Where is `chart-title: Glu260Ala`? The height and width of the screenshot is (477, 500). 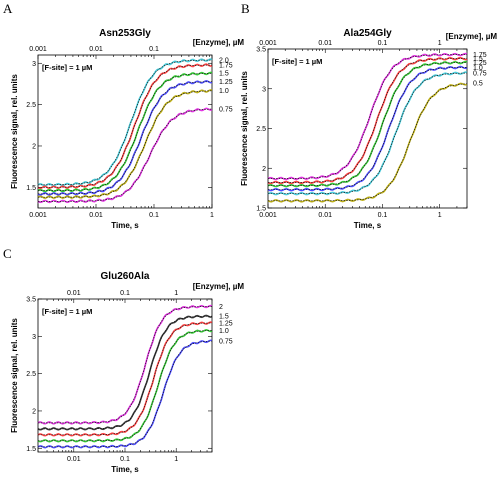
chart-title: Glu260Ala is located at coordinates (125, 276).